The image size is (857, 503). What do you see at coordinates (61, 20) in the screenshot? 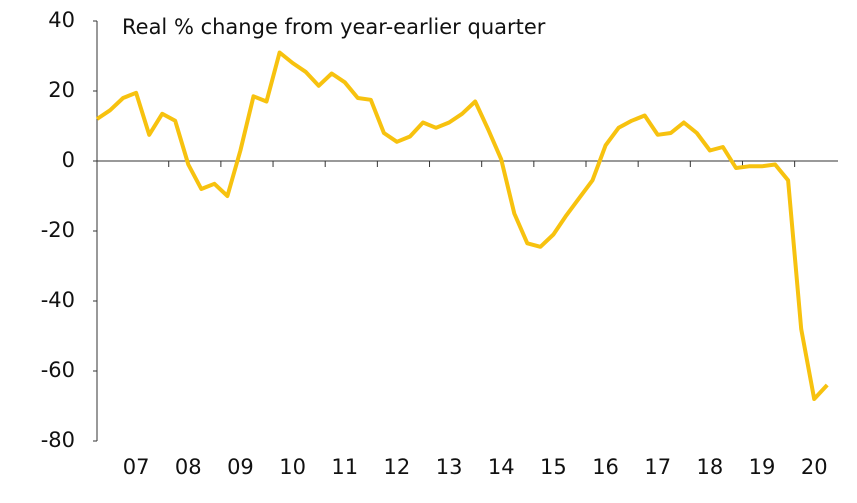
I see `y-tick-label: 40` at bounding box center [61, 20].